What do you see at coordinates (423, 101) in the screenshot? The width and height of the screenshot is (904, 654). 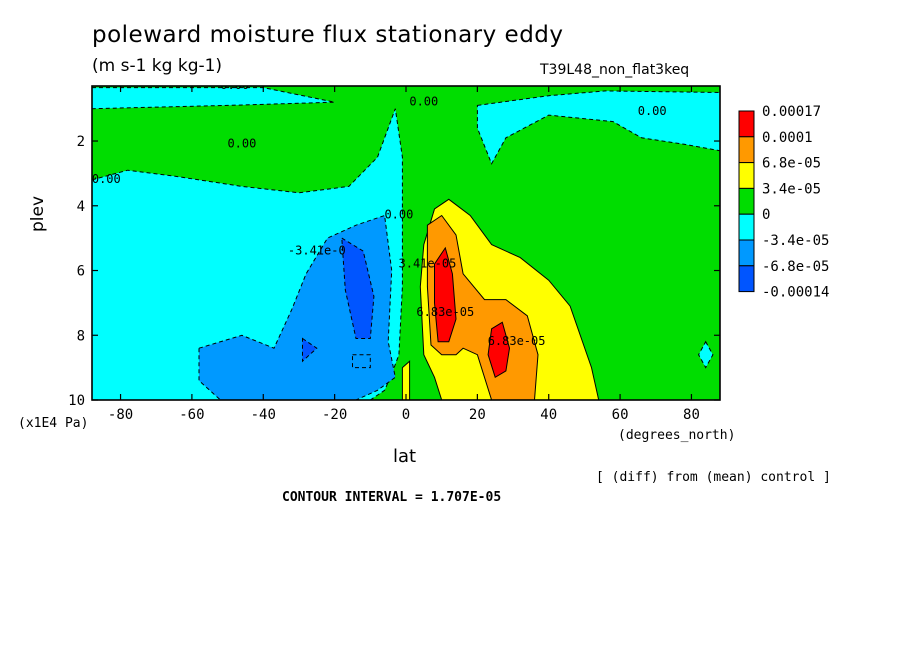 I see `contour-label-1: 0.00` at bounding box center [423, 101].